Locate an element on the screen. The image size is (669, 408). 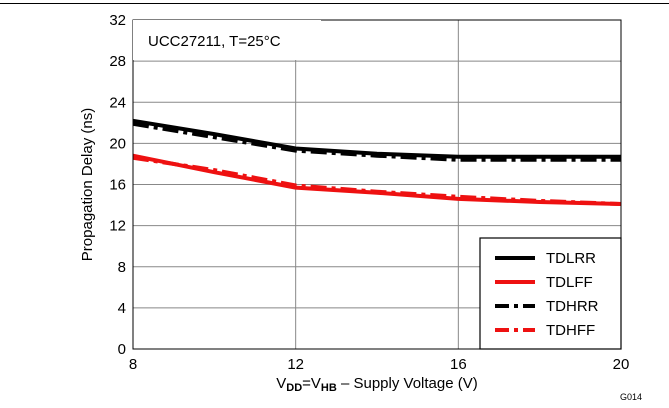
y-tick-label-8: 8 is located at coordinates (122, 267).